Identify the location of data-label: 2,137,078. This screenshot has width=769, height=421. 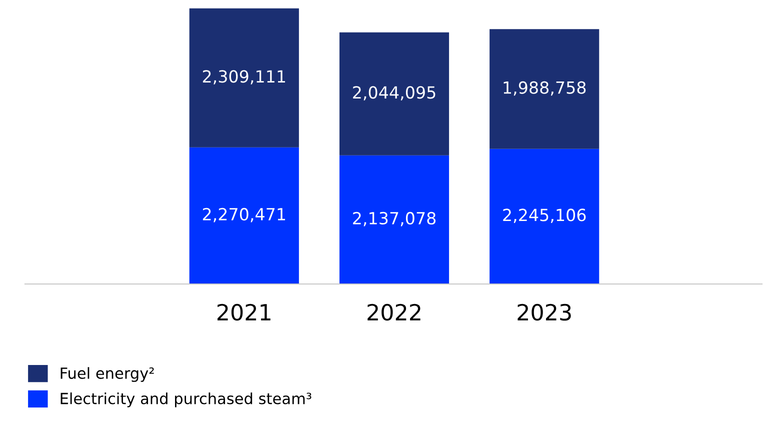
(394, 219).